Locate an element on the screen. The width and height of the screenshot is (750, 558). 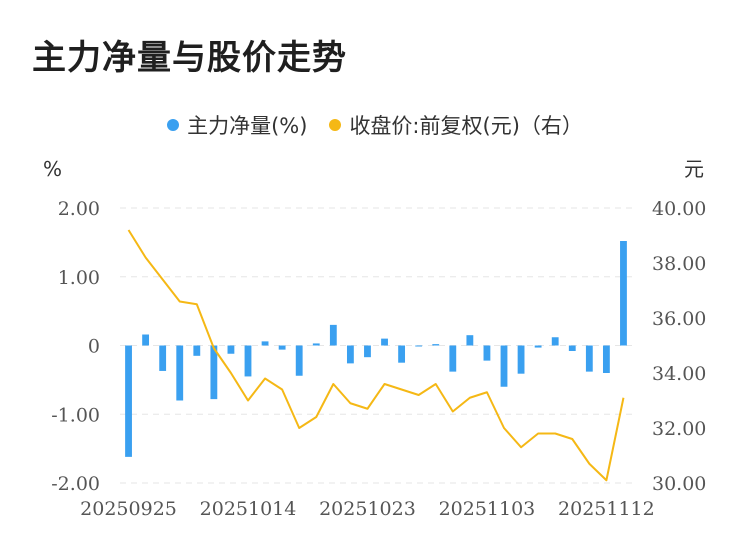
chart-legend: 主力净量(%) 收盘价:前复权(元)（右） is located at coordinates (375, 125).